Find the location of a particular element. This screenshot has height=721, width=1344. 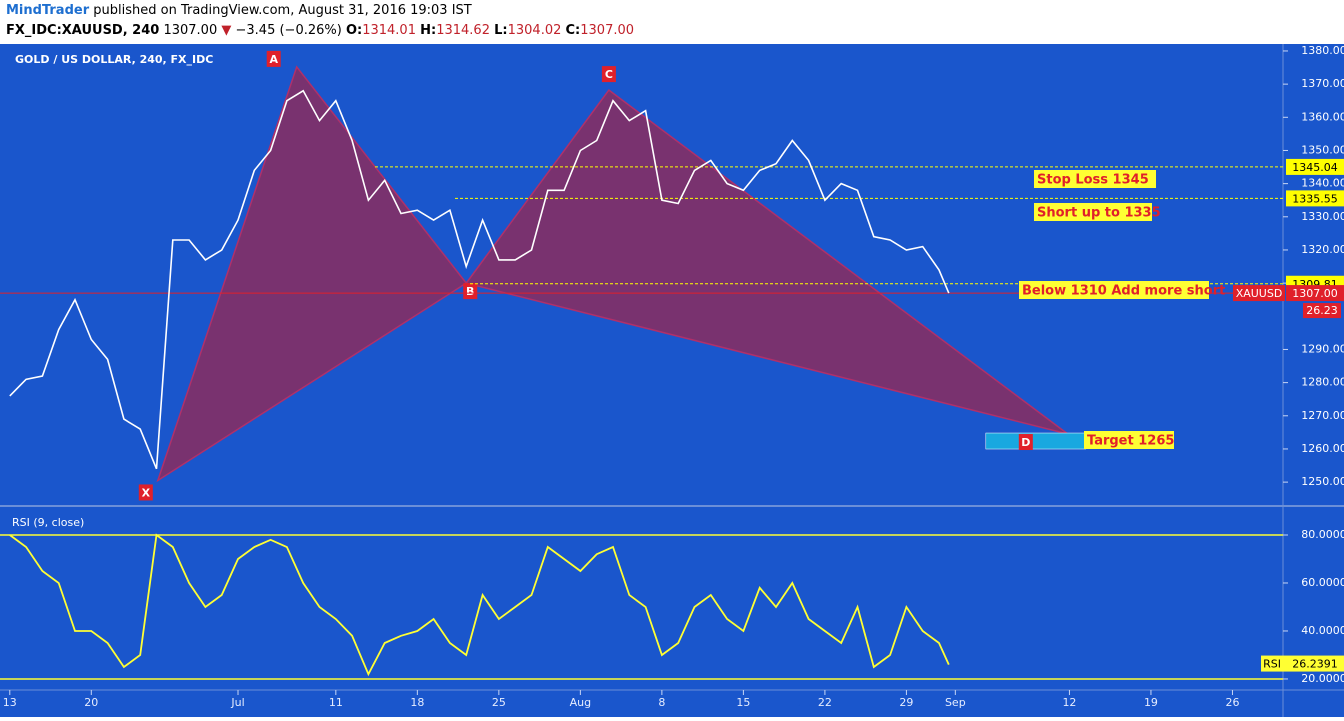

last: 1307.00 is located at coordinates (190, 30).